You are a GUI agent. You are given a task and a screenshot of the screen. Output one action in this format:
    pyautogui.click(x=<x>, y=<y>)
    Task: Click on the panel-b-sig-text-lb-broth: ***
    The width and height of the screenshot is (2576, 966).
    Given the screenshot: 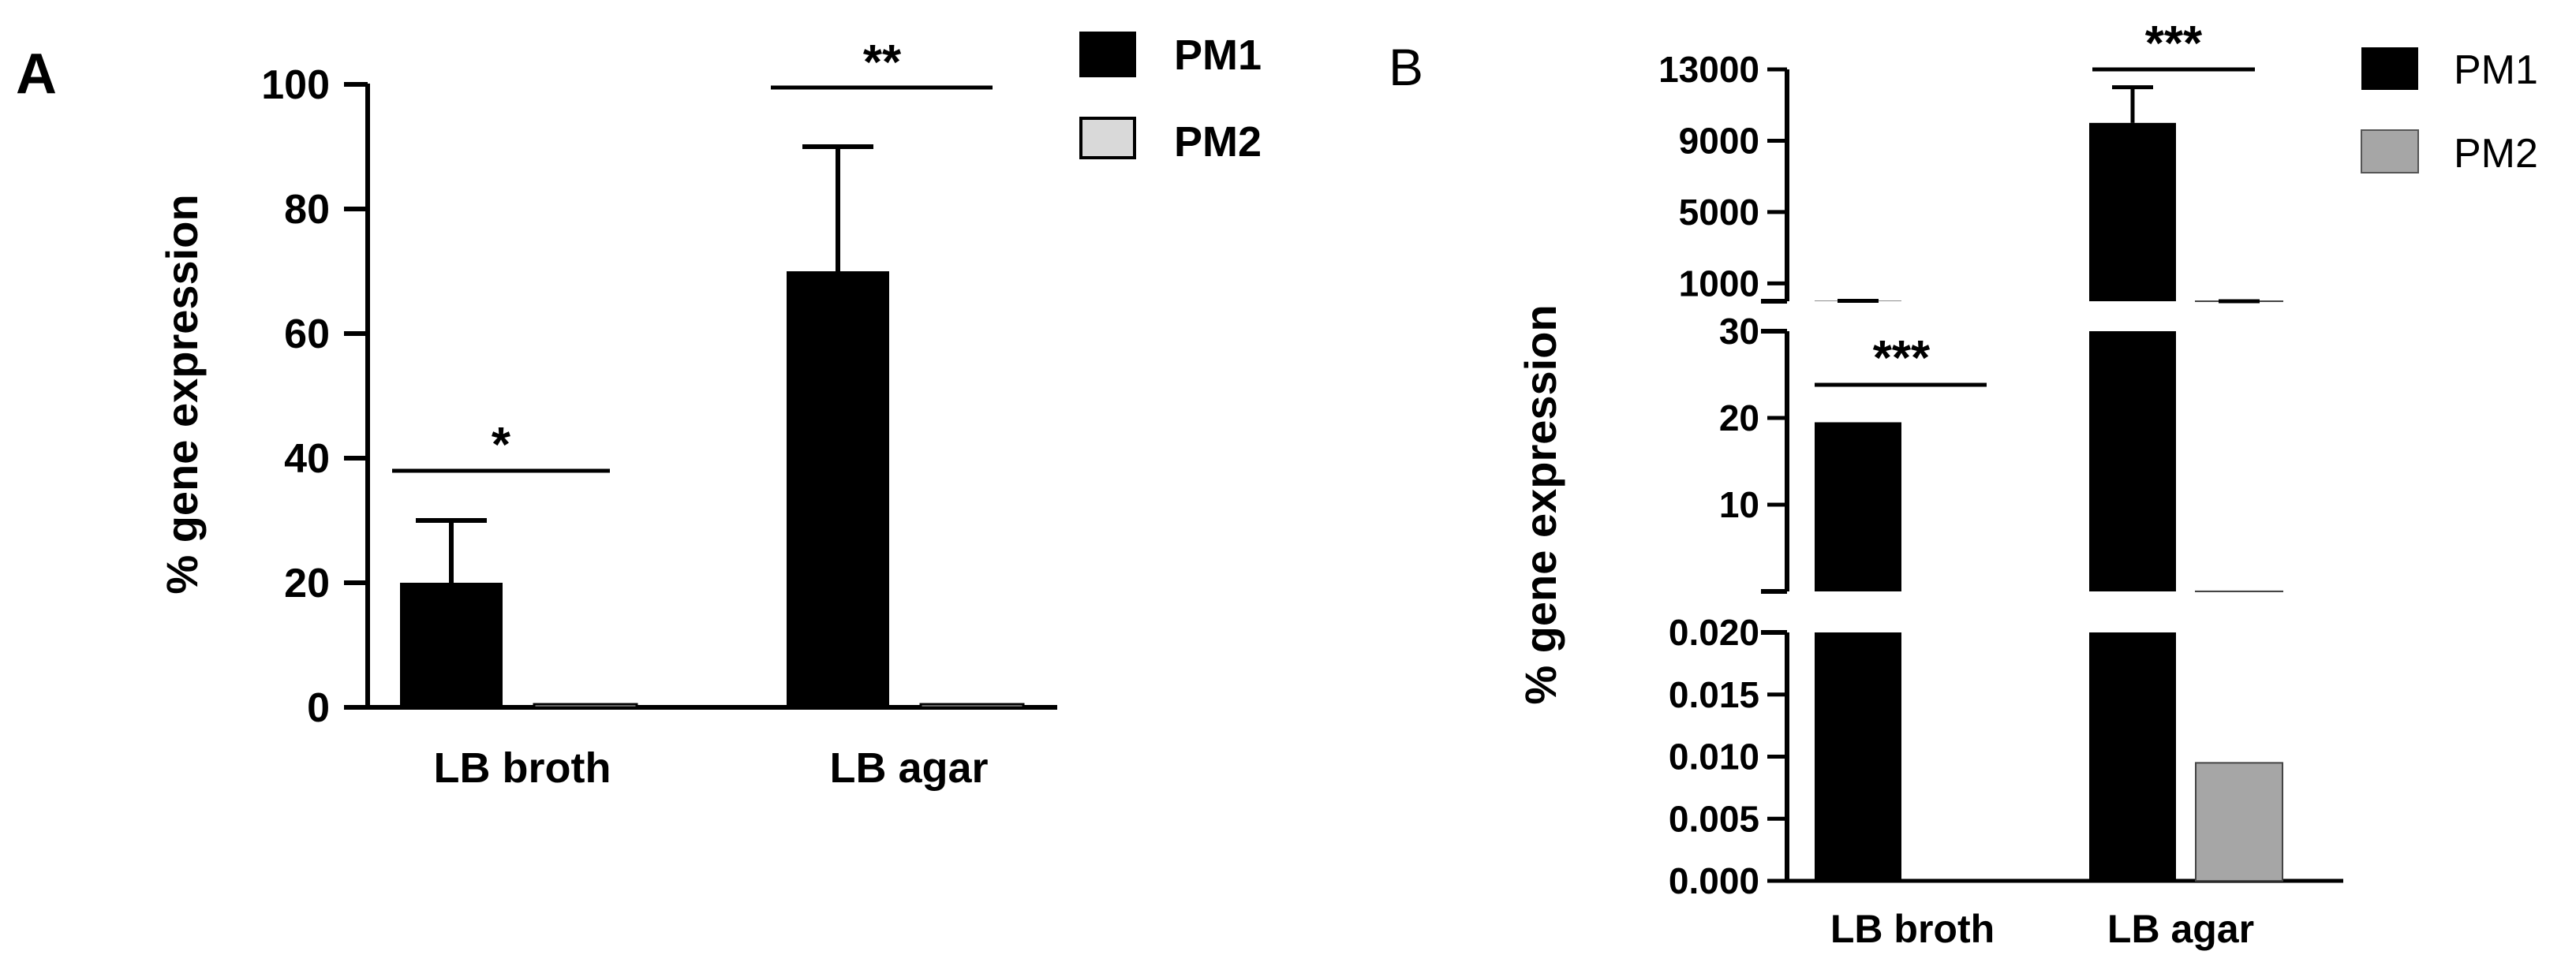 What is the action you would take?
    pyautogui.click(x=1902, y=358)
    